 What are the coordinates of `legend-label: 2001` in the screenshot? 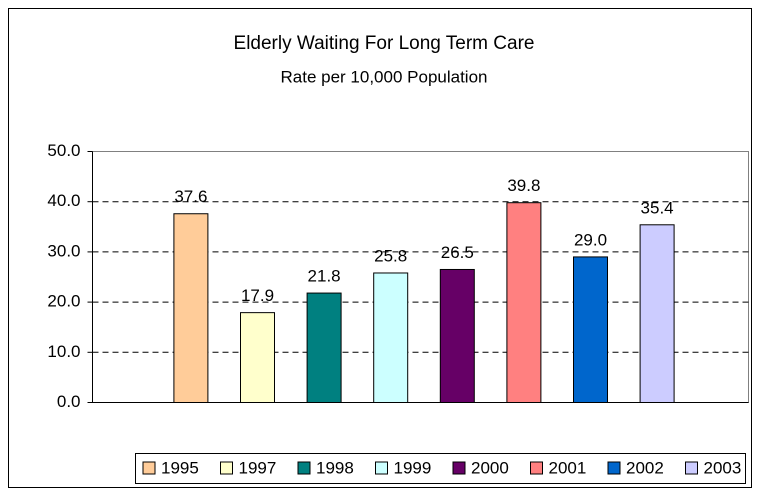 It's located at (568, 467).